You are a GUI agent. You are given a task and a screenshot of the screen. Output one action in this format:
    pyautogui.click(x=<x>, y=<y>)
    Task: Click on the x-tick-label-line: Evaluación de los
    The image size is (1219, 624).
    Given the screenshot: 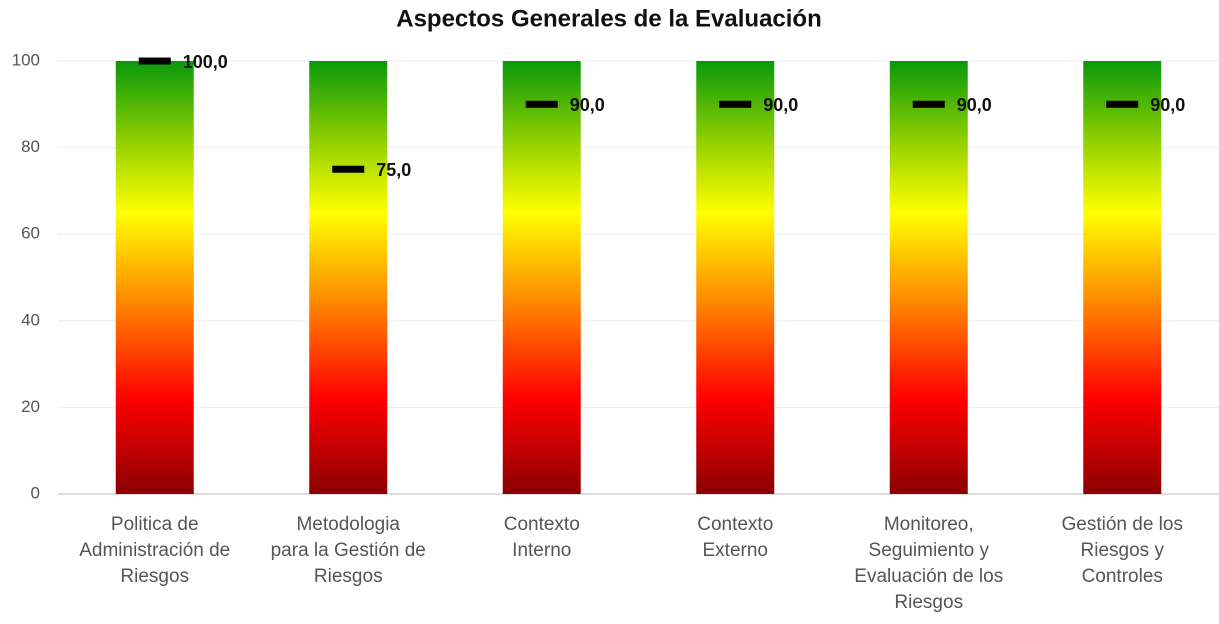 What is the action you would take?
    pyautogui.click(x=928, y=576)
    